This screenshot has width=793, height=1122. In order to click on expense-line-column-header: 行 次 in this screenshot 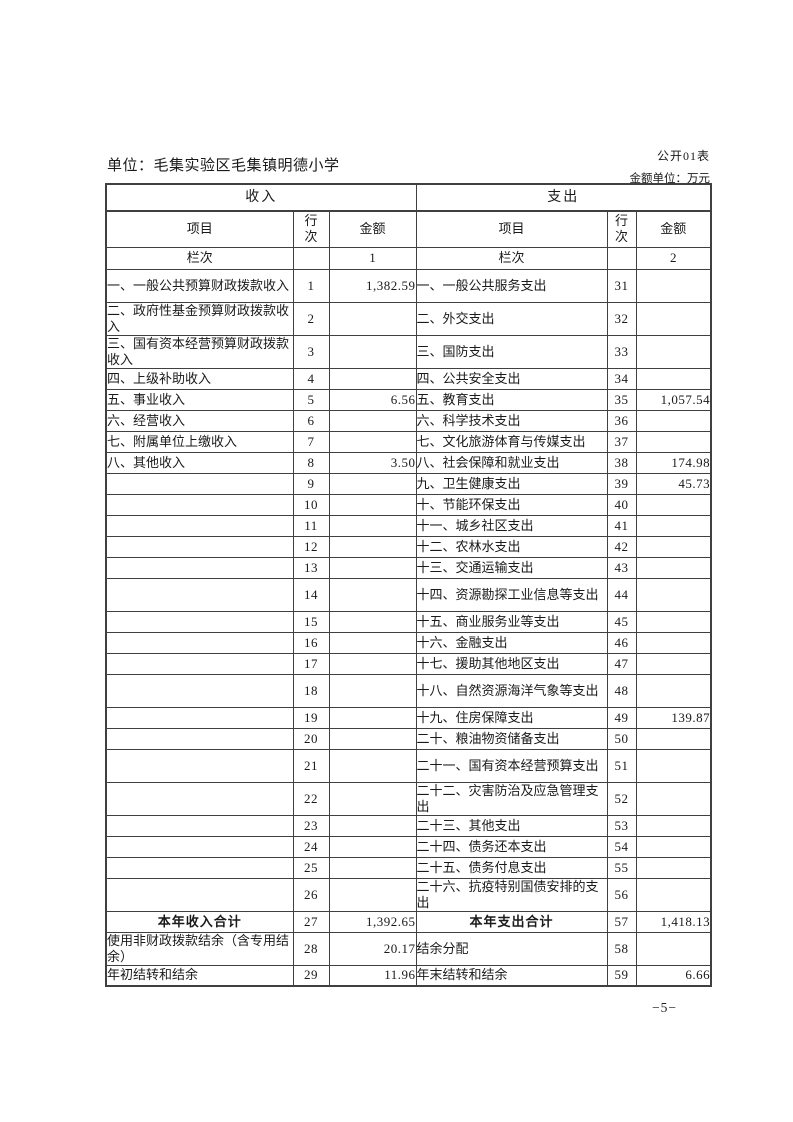, I will do `click(621, 229)`.